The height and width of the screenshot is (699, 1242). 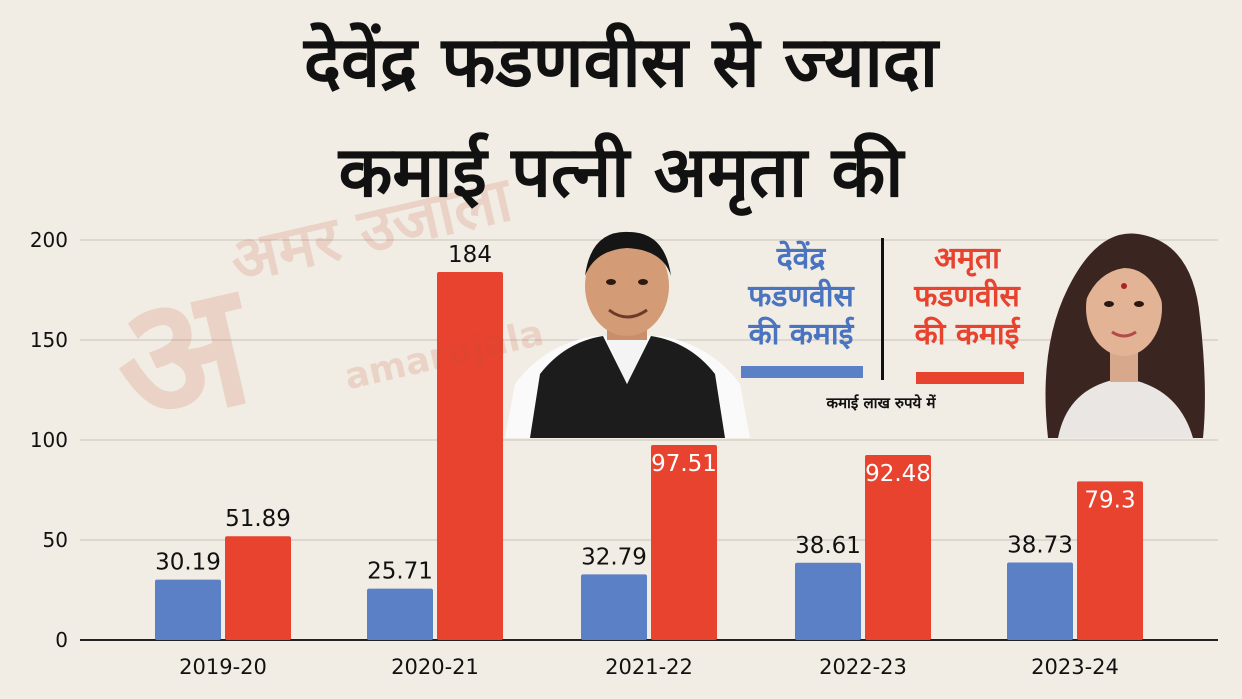 What do you see at coordinates (435, 667) in the screenshot?
I see `x-tick-label: 2020-21` at bounding box center [435, 667].